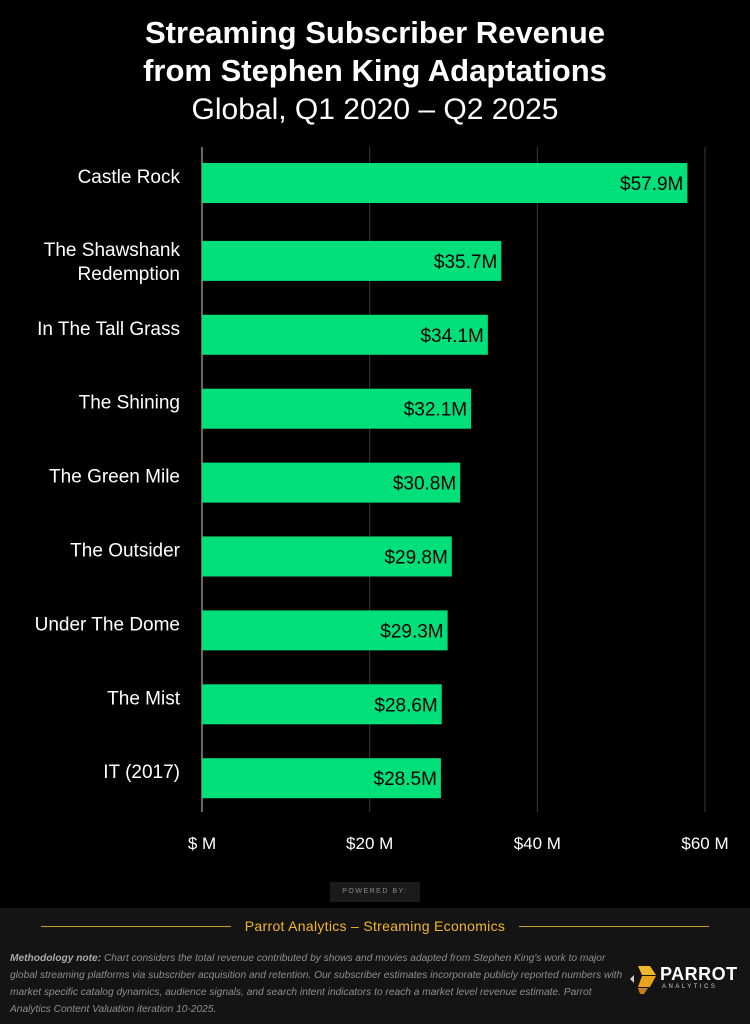  What do you see at coordinates (108, 329) in the screenshot?
I see `category-label: In The Tall Grass` at bounding box center [108, 329].